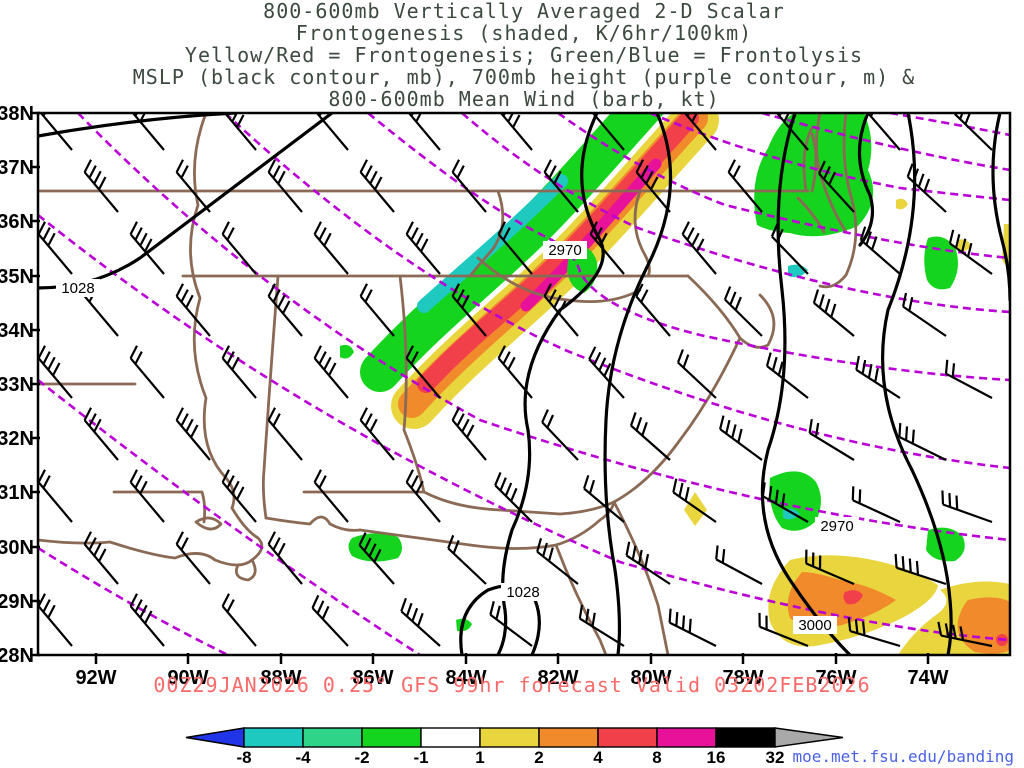 The height and width of the screenshot is (768, 1024). Describe the element at coordinates (375, 547) in the screenshot. I see `shade-blob-green-coast` at that location.